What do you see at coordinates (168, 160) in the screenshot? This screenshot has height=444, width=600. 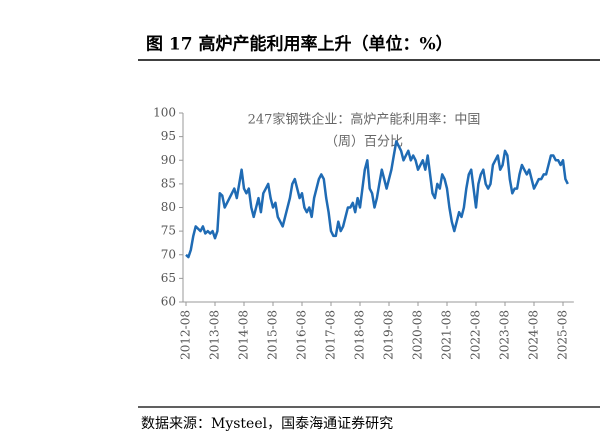 I see `y-tick-label: 90` at bounding box center [168, 160].